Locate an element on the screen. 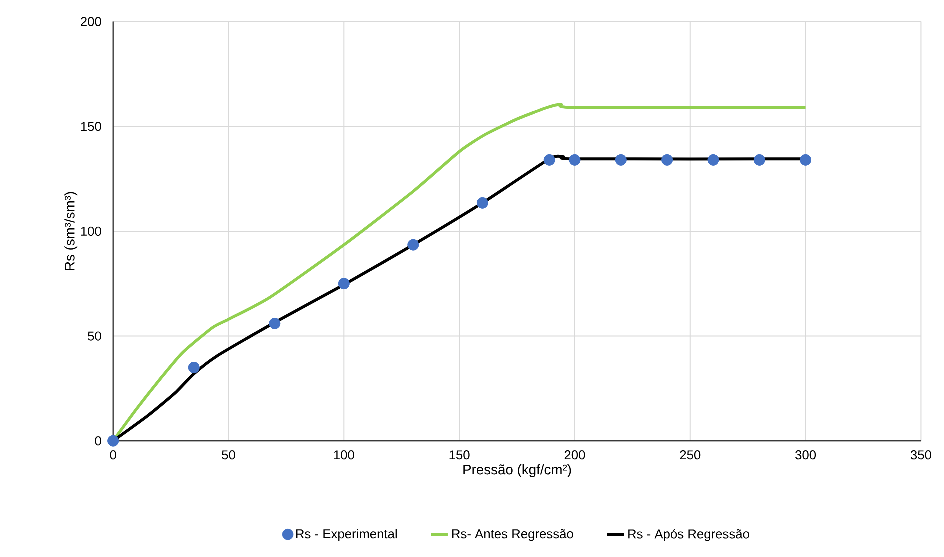  legend-label: Rs - Após Regressão is located at coordinates (689, 535).